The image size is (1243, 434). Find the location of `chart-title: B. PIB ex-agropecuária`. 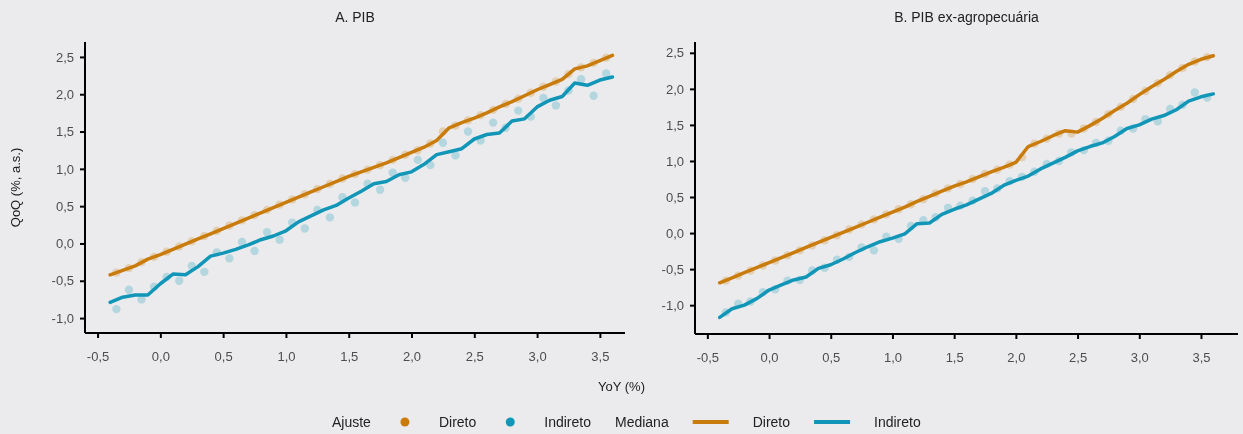

chart-title: B. PIB ex-agropecuária is located at coordinates (967, 17).